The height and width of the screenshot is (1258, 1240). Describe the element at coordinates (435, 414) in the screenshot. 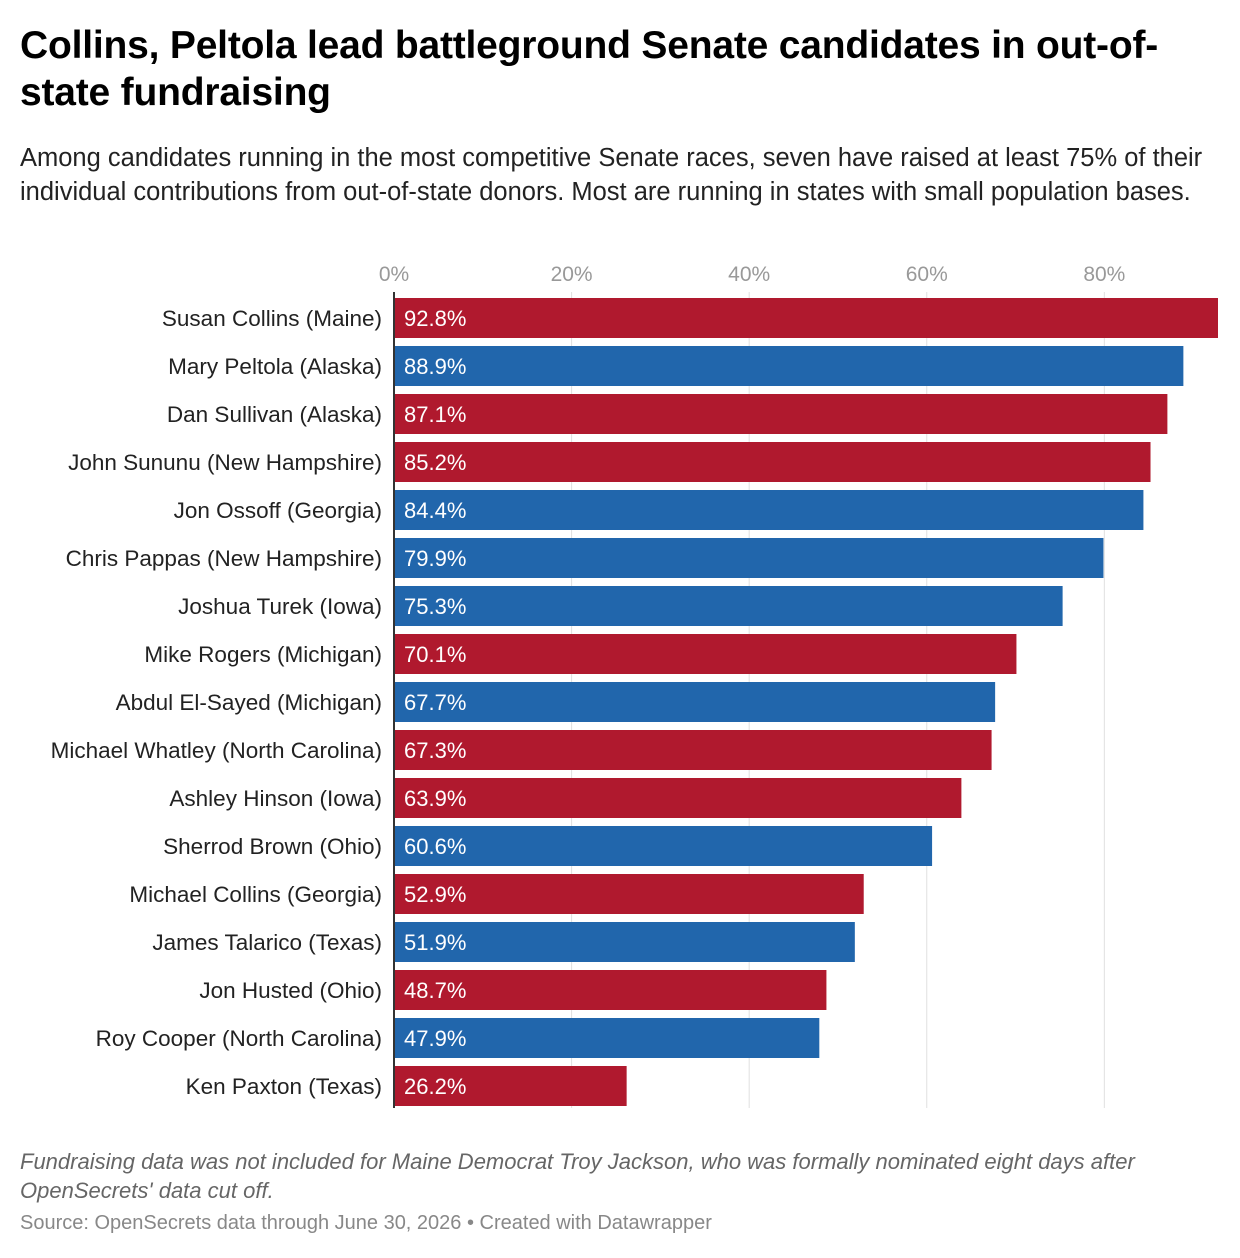

I see `value-label: 87.1%` at that location.